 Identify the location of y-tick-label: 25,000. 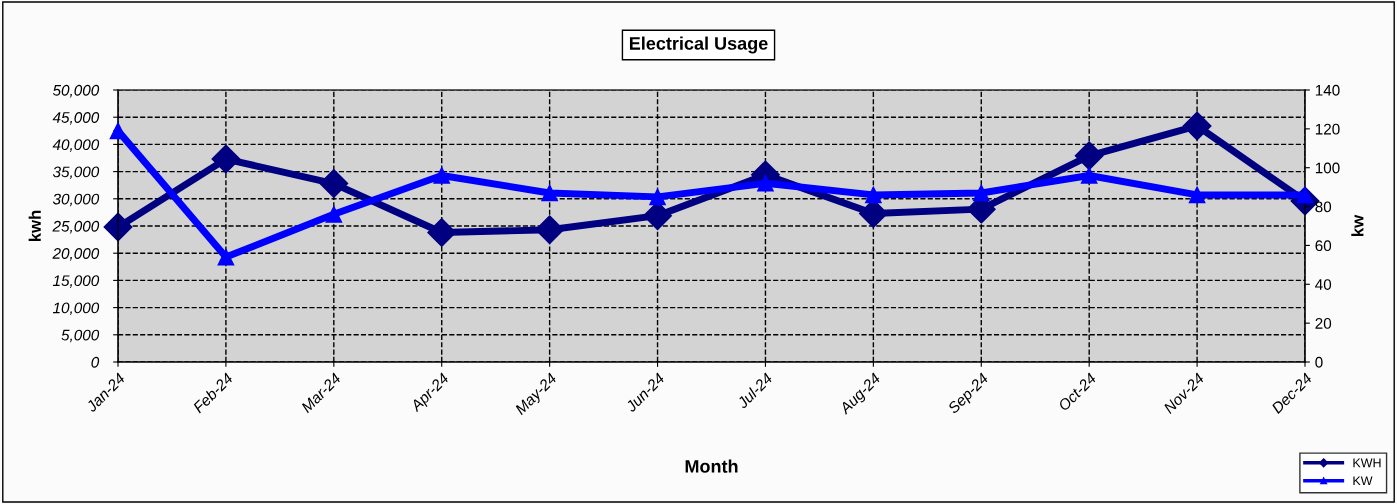
(76, 227).